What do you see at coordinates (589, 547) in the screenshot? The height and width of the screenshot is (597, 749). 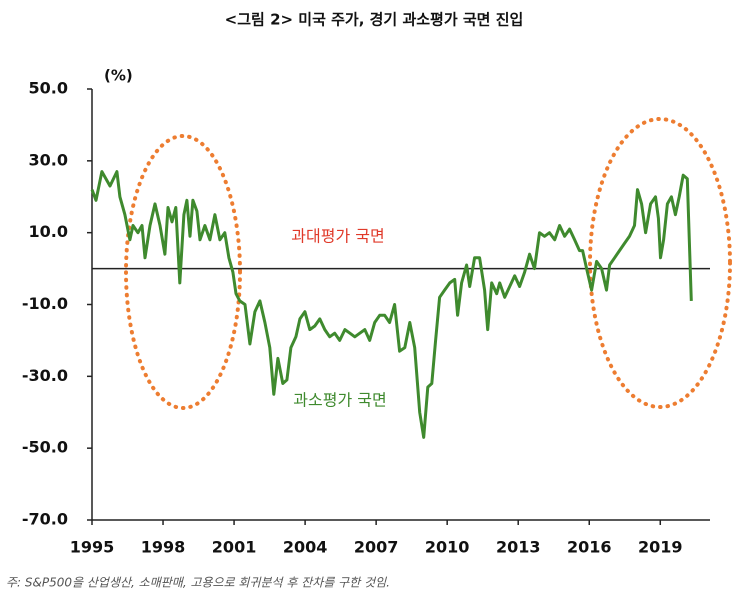 I see `x-tick-label: 2016` at bounding box center [589, 547].